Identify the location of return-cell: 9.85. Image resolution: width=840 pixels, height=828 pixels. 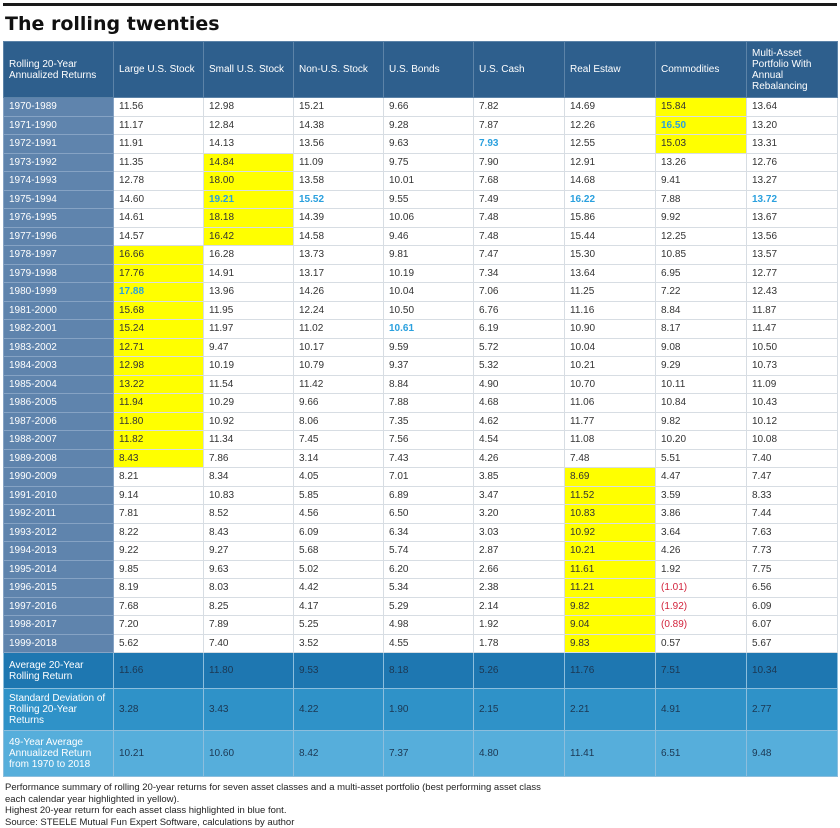
(159, 569).